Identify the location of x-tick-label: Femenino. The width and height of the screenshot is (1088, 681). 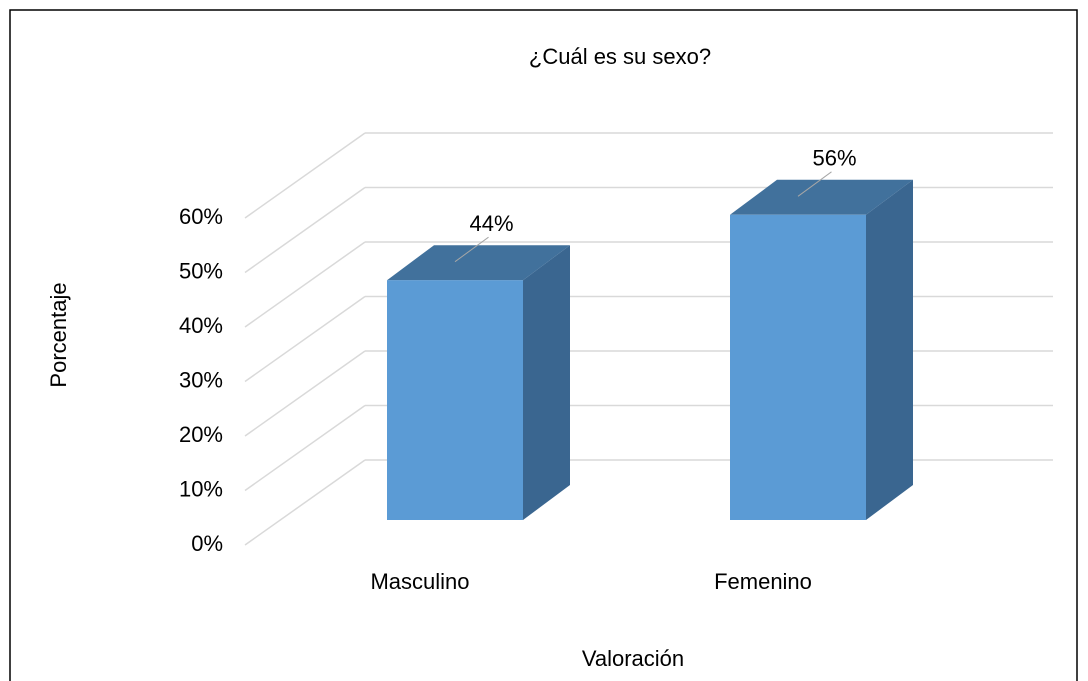
(763, 581).